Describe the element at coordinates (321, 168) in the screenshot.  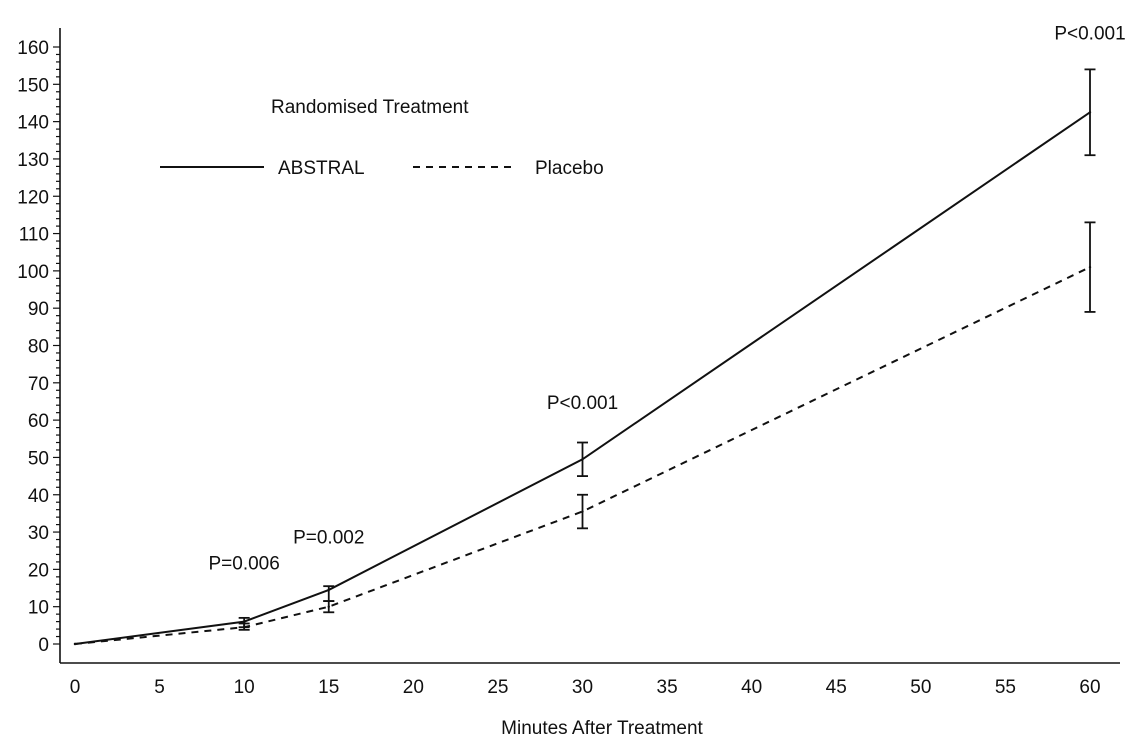
I see `legend-label-abstral: ABSTRAL` at that location.